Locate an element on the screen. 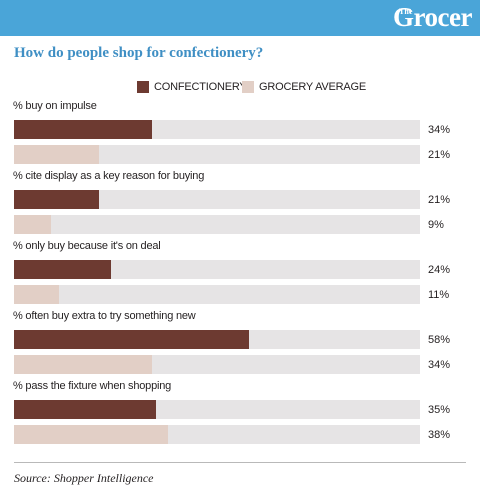 This screenshot has height=496, width=480. legend-label-grocery-average: GROCERY AVERAGE is located at coordinates (313, 87).